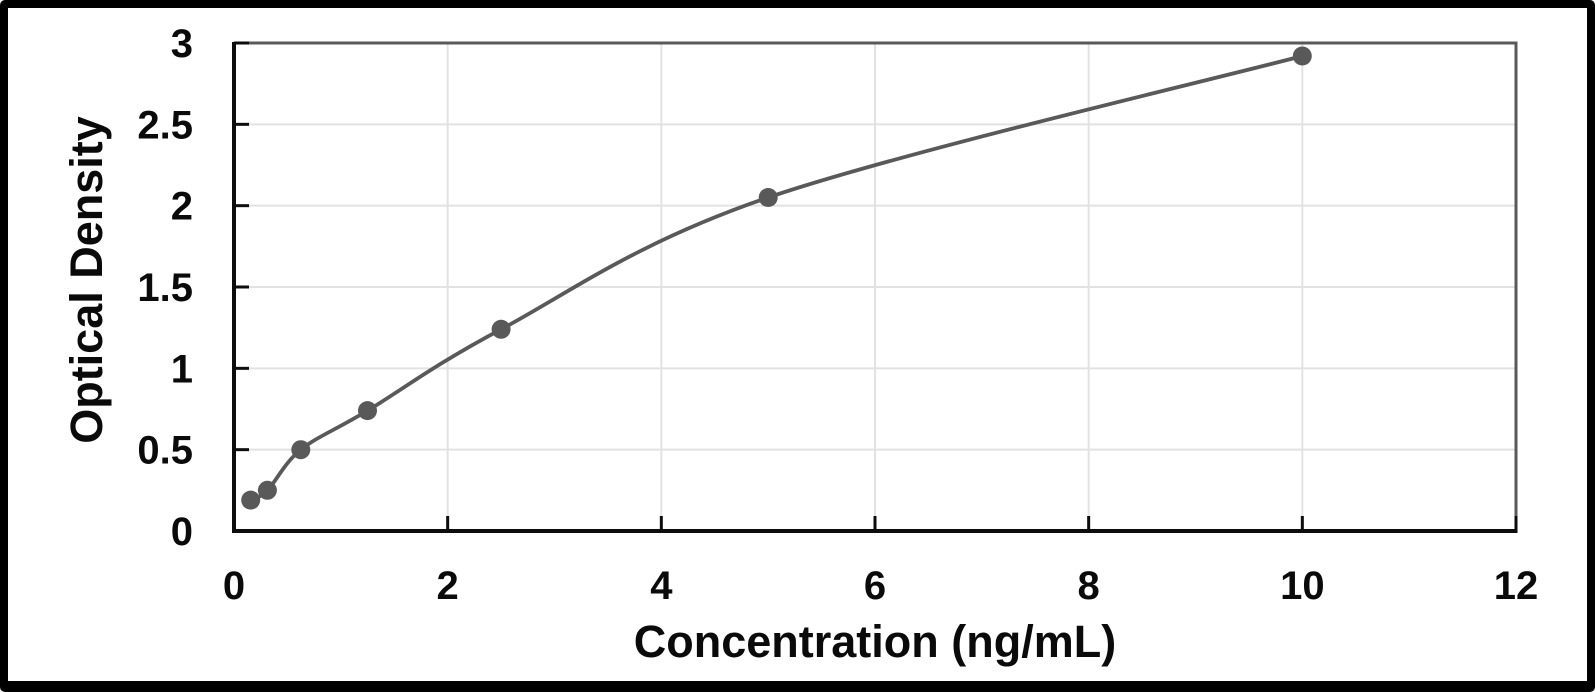 Image resolution: width=1595 pixels, height=692 pixels. I want to click on y-tick-label: 1.5, so click(165, 288).